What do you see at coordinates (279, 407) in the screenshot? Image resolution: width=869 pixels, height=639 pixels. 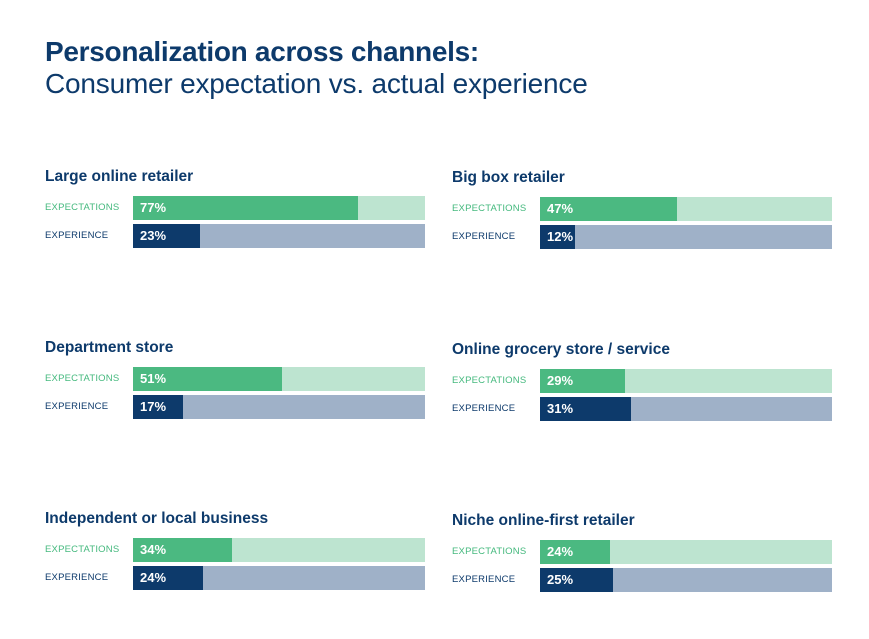 I see `experience-bar-track: 17%` at bounding box center [279, 407].